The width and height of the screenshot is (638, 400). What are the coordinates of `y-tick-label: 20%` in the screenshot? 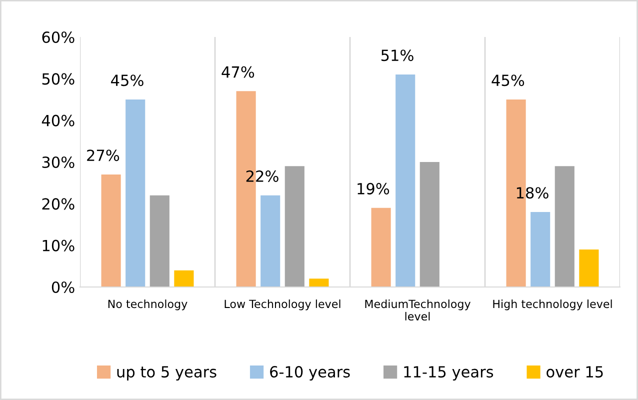 It's located at (58, 204).